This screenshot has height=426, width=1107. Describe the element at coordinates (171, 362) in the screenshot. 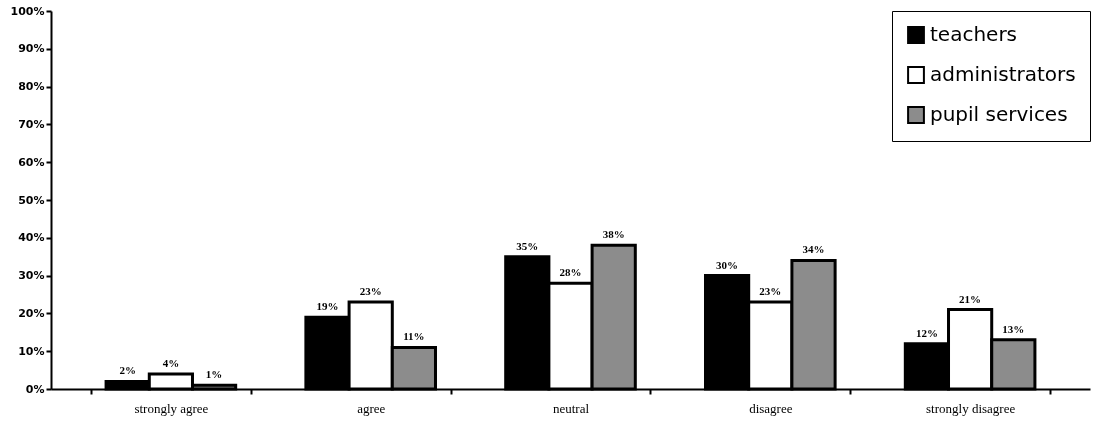

I see `data-label: 4%` at that location.